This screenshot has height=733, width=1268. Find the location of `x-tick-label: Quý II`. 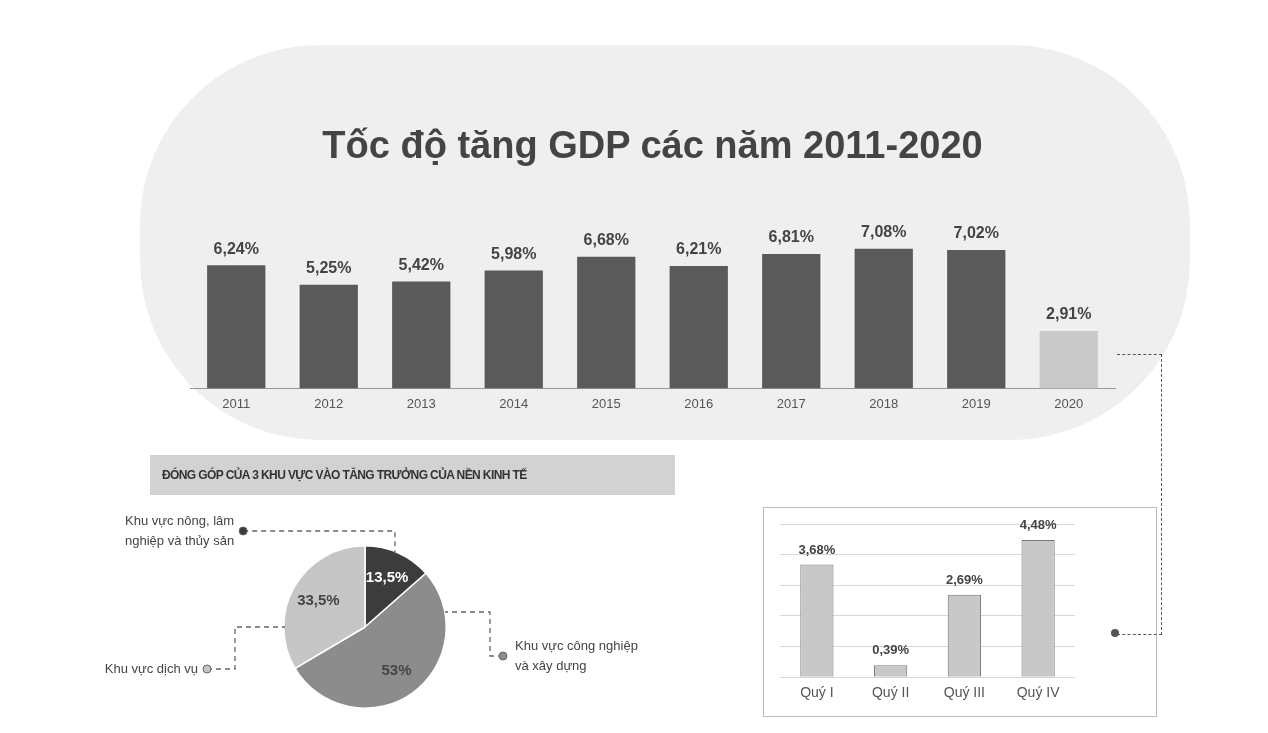

x-tick-label: Quý II is located at coordinates (890, 692).